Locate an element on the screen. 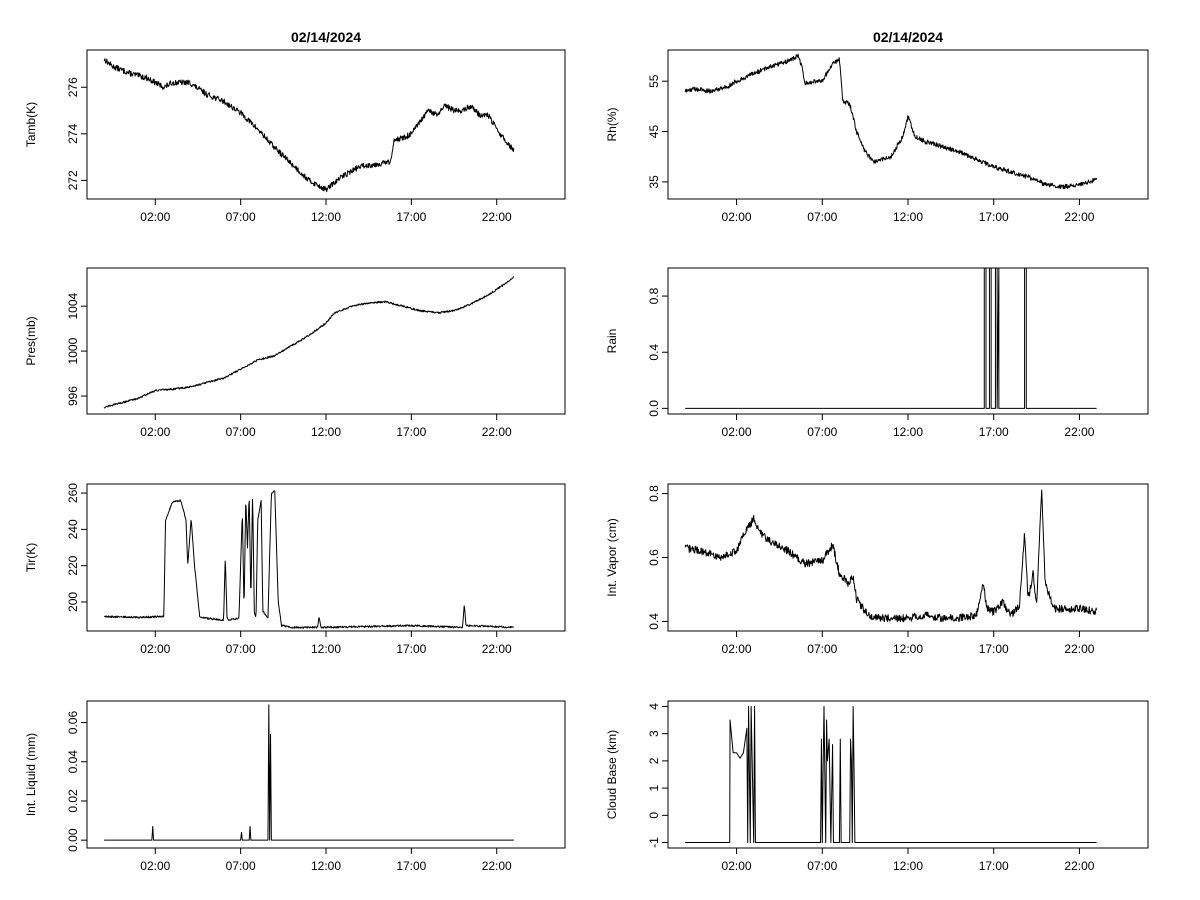 The width and height of the screenshot is (1200, 900). y-axis-label: Rain is located at coordinates (612, 341).